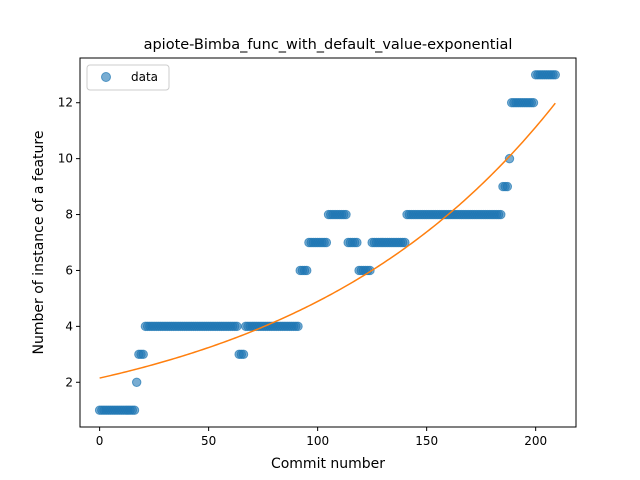 The width and height of the screenshot is (640, 480). What do you see at coordinates (535, 441) in the screenshot?
I see `x-tick-label: 200` at bounding box center [535, 441].